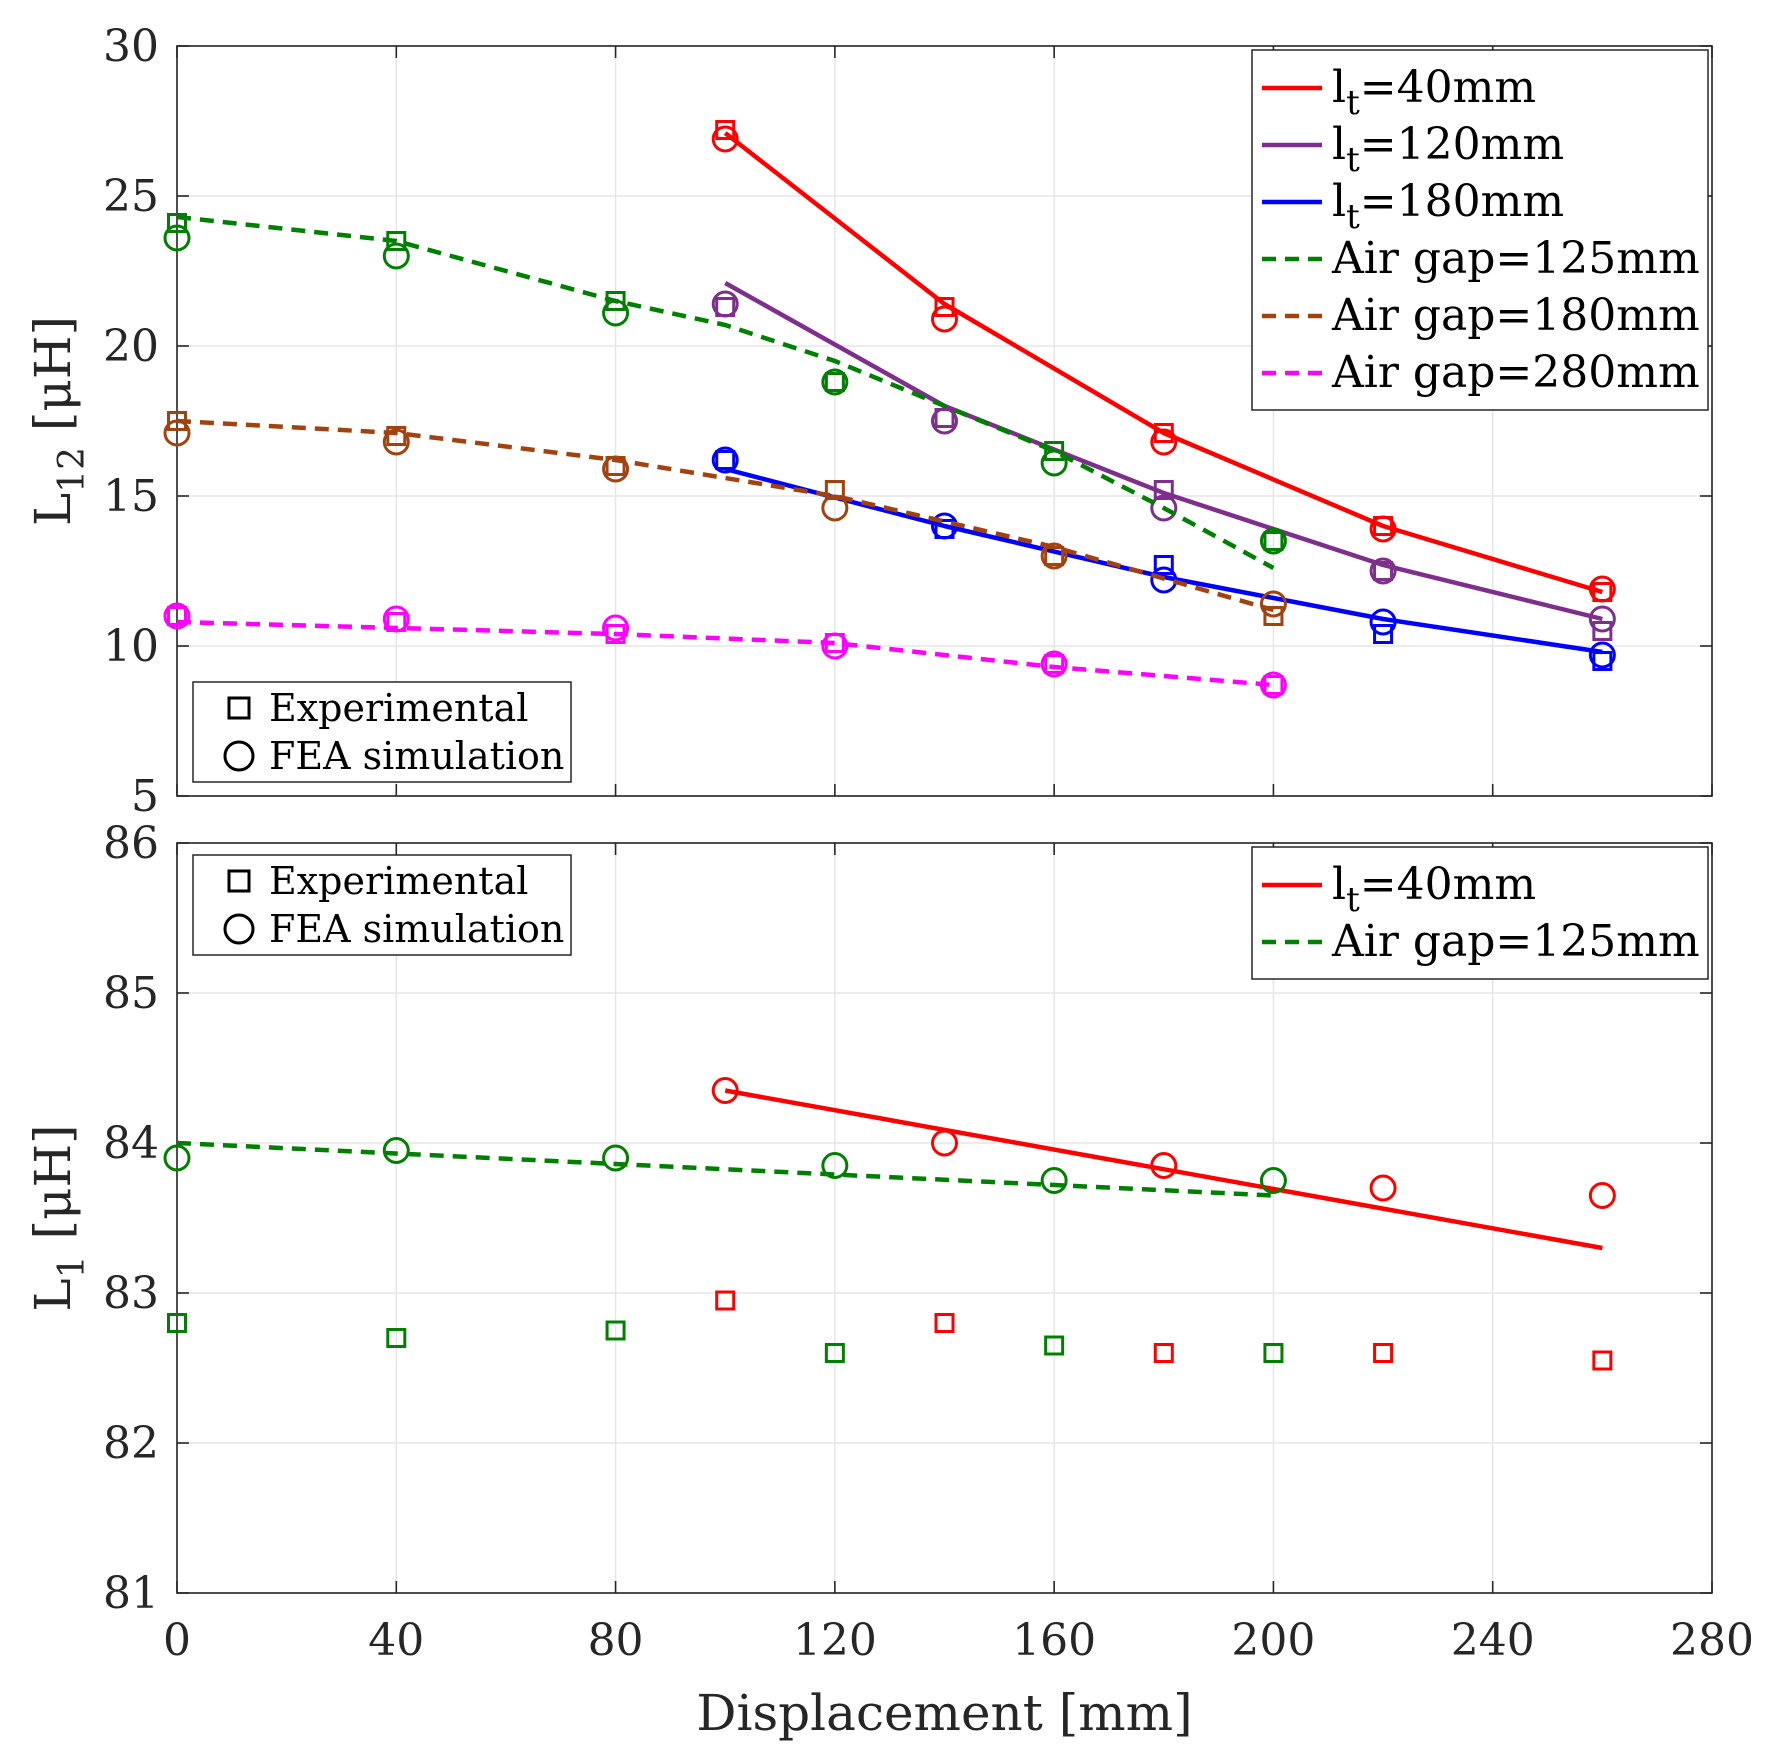 The height and width of the screenshot is (1764, 1768). What do you see at coordinates (131, 1143) in the screenshot?
I see `y-tick-label: 84` at bounding box center [131, 1143].